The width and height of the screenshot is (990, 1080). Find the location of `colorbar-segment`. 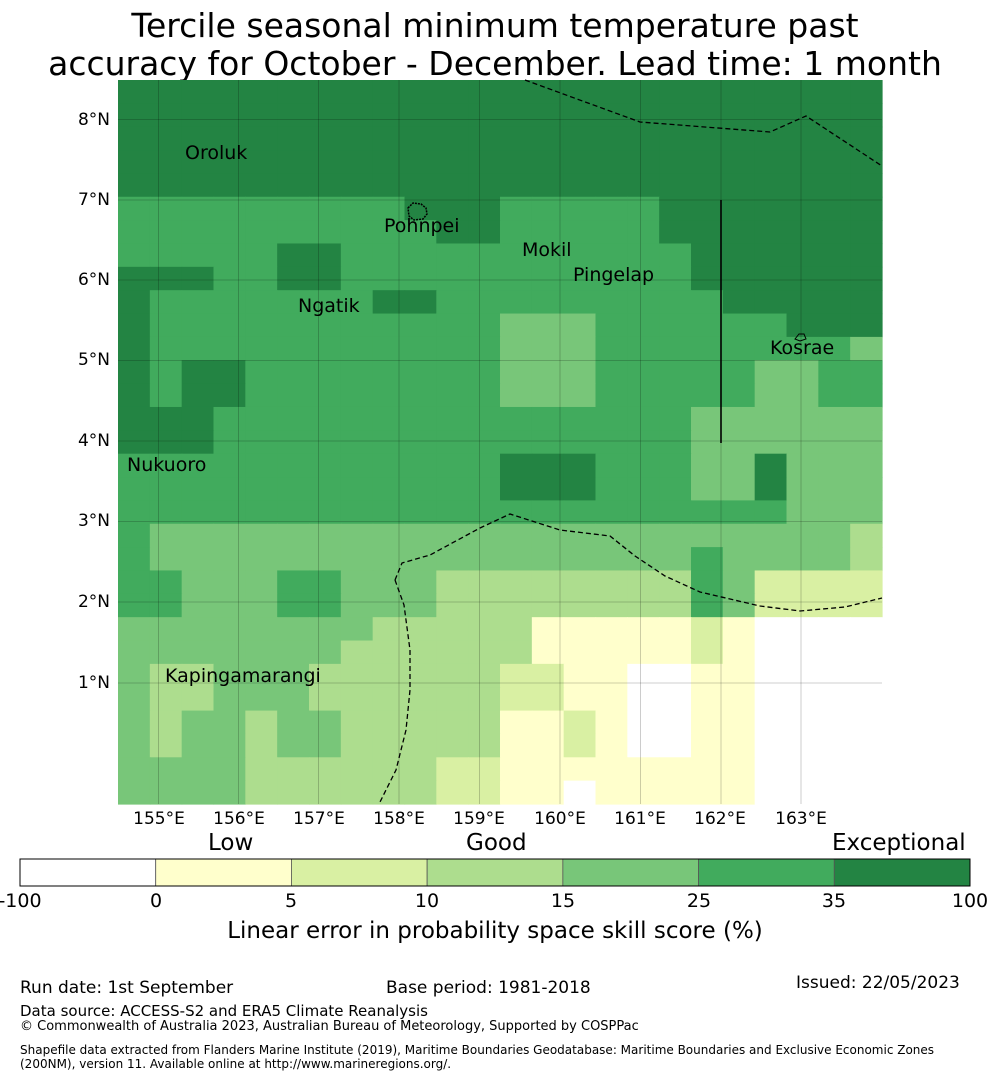

colorbar-segment is located at coordinates (766, 872).